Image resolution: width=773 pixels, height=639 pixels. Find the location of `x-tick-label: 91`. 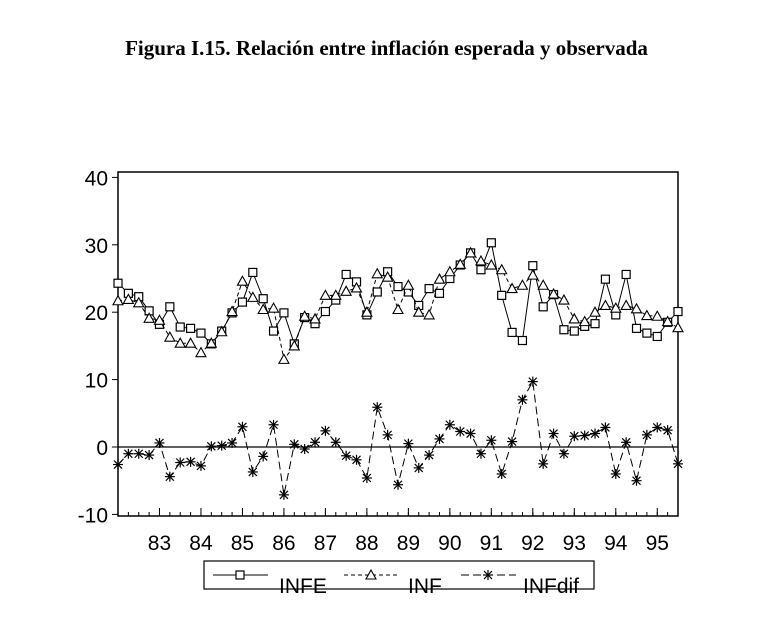

x-tick-label: 91 is located at coordinates (491, 543).